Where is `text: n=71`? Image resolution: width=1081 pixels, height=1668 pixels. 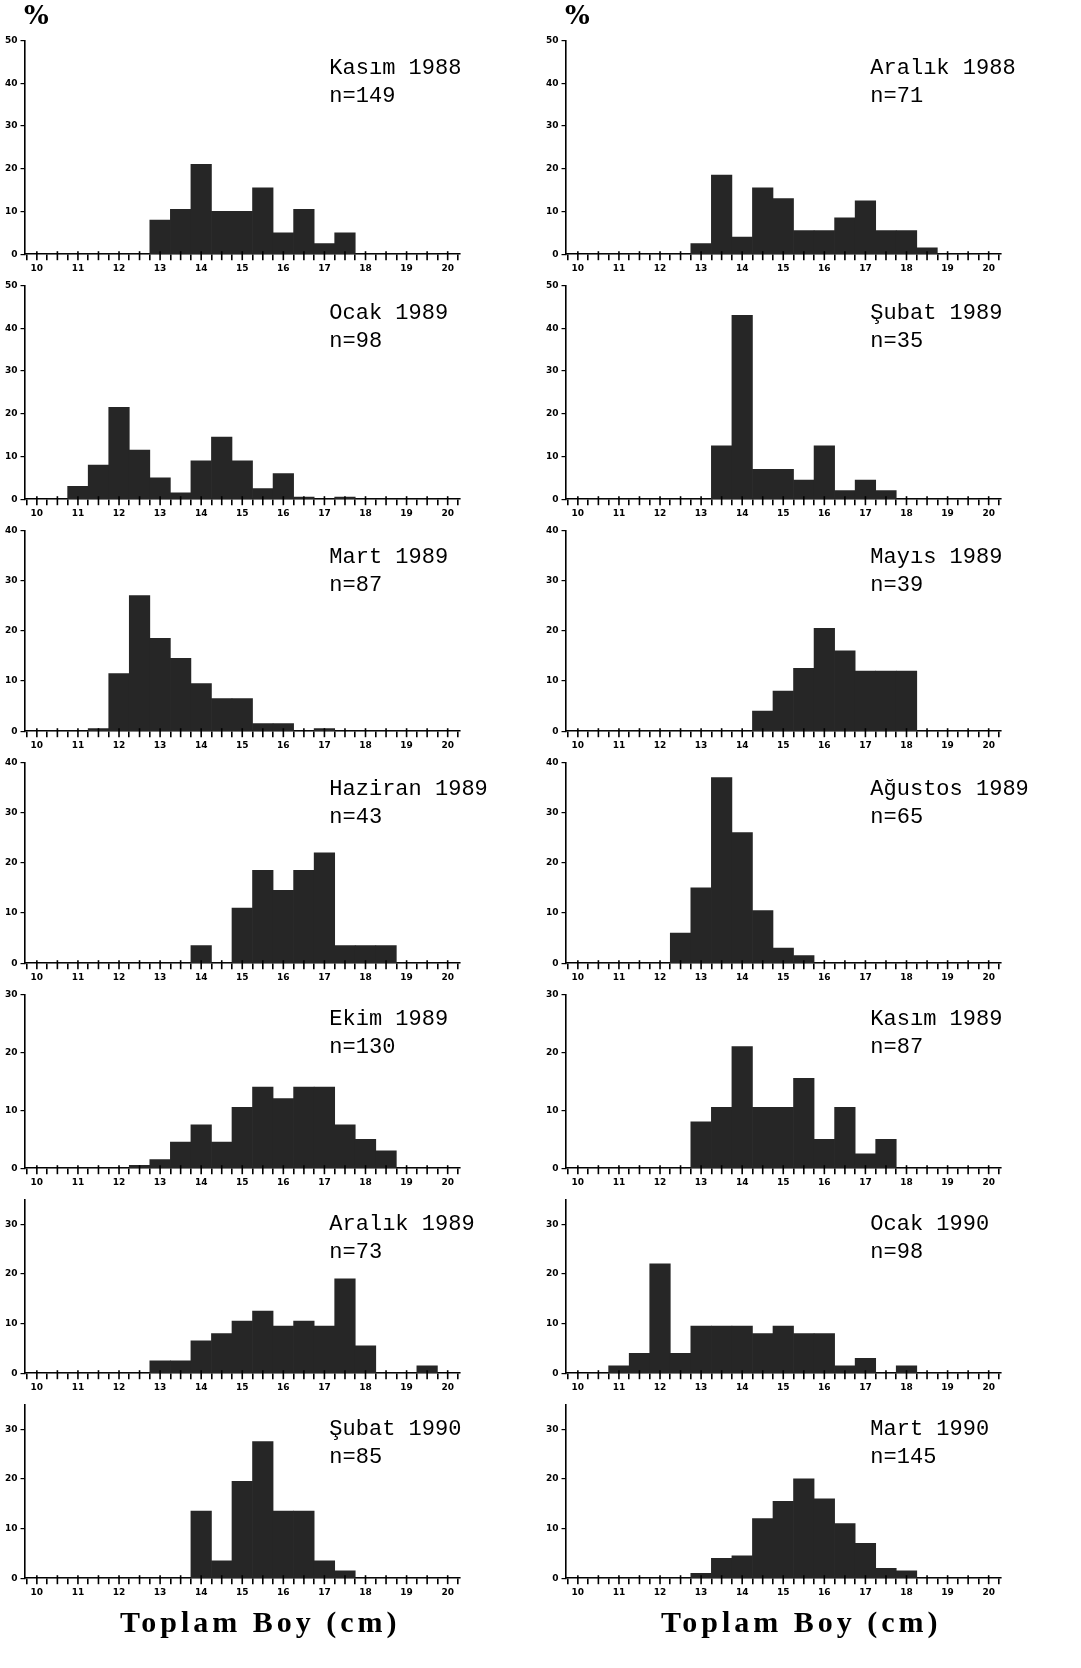 text: n=71 is located at coordinates (897, 97).